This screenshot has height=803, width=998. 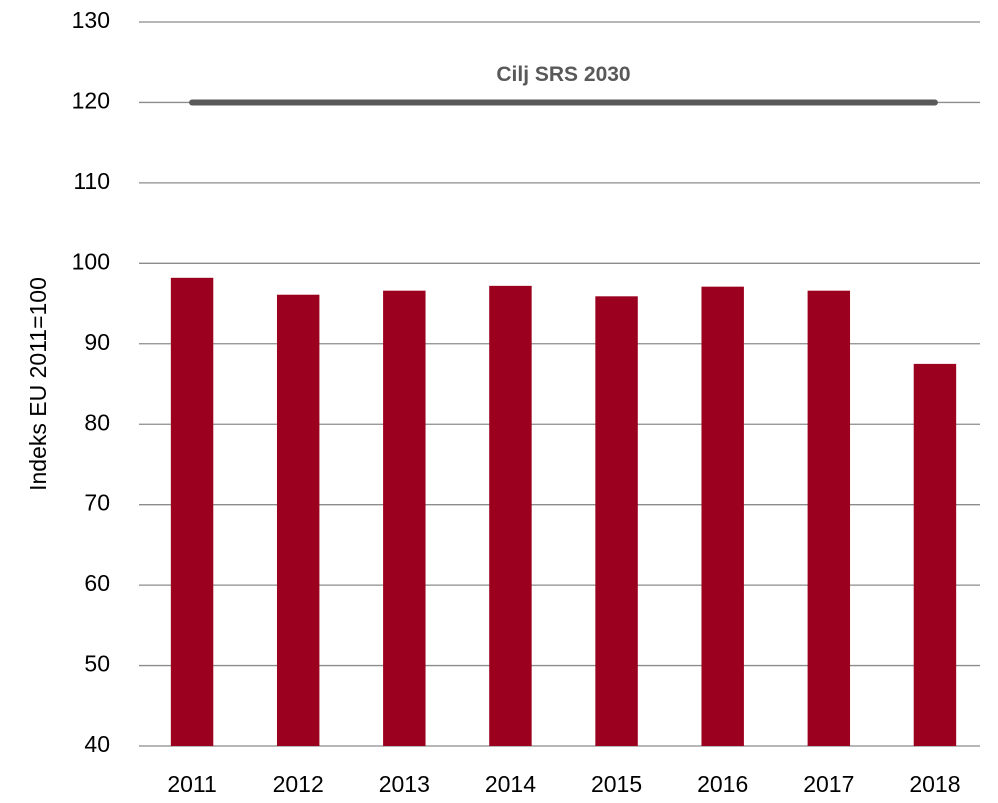 What do you see at coordinates (91, 261) in the screenshot?
I see `y-tick-label: 100` at bounding box center [91, 261].